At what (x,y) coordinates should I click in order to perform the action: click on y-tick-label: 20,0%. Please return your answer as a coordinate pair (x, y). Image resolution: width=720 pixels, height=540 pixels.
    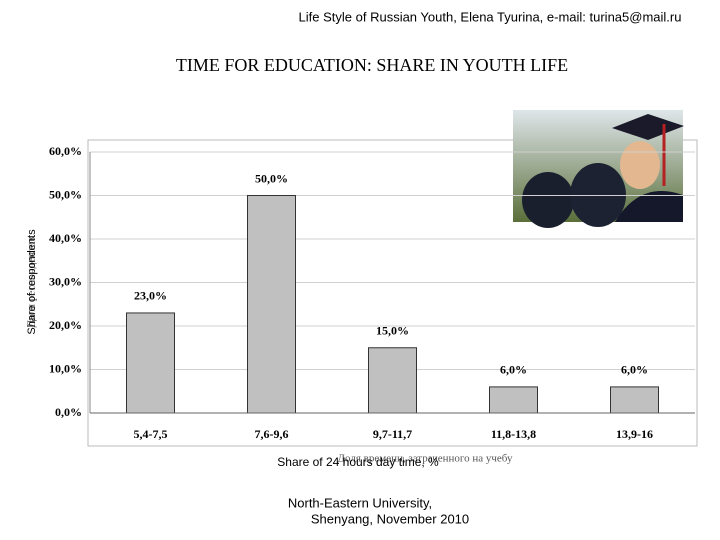
    Looking at the image, I should click on (65, 325).